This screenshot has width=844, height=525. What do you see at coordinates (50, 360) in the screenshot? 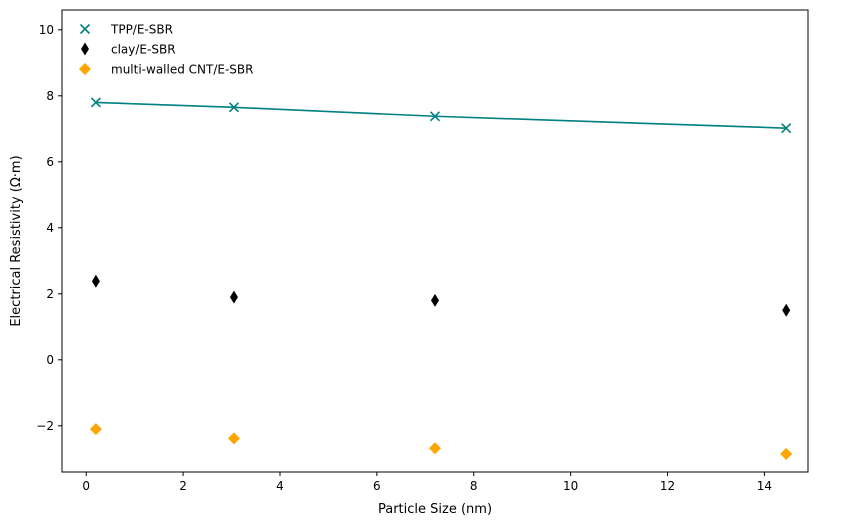
I see `y-tick-label: 0` at bounding box center [50, 360].